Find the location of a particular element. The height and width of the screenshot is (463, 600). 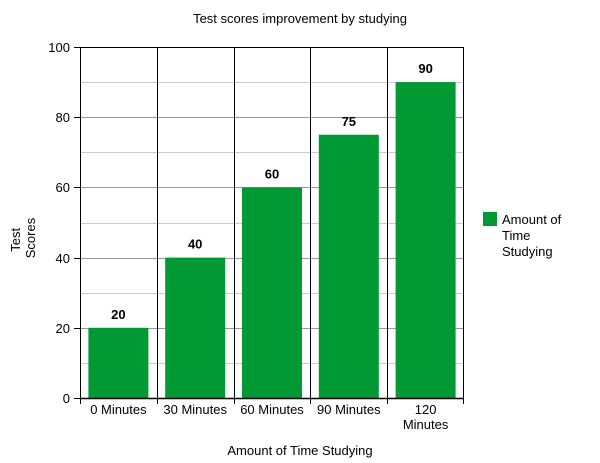

y-tick-label: 20 is located at coordinates (63, 328).